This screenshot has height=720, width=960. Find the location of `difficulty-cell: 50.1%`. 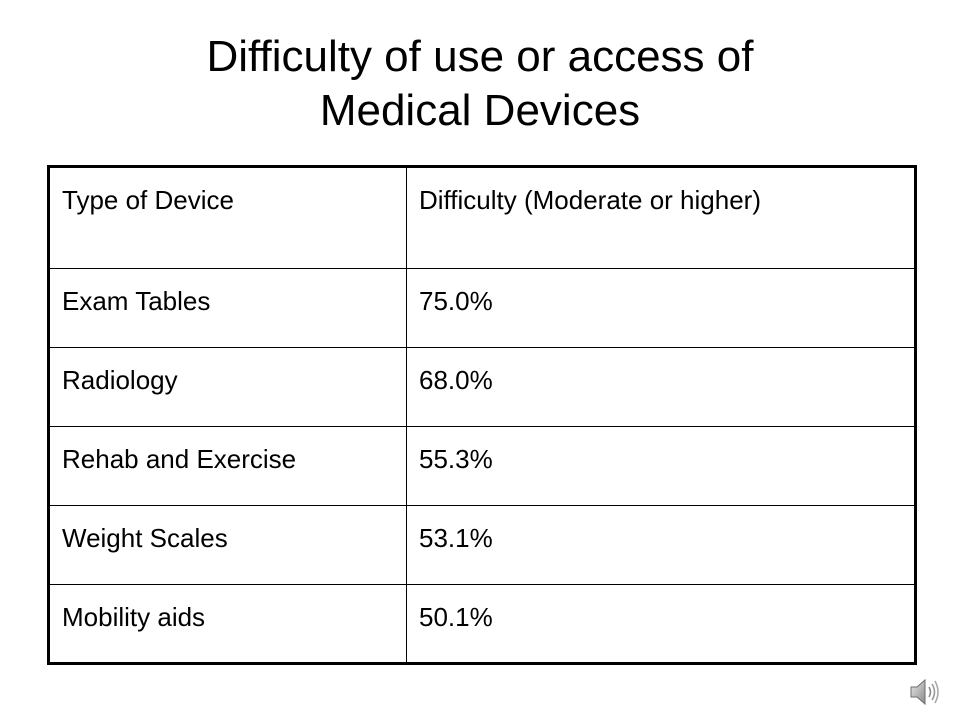

difficulty-cell: 50.1% is located at coordinates (661, 624).